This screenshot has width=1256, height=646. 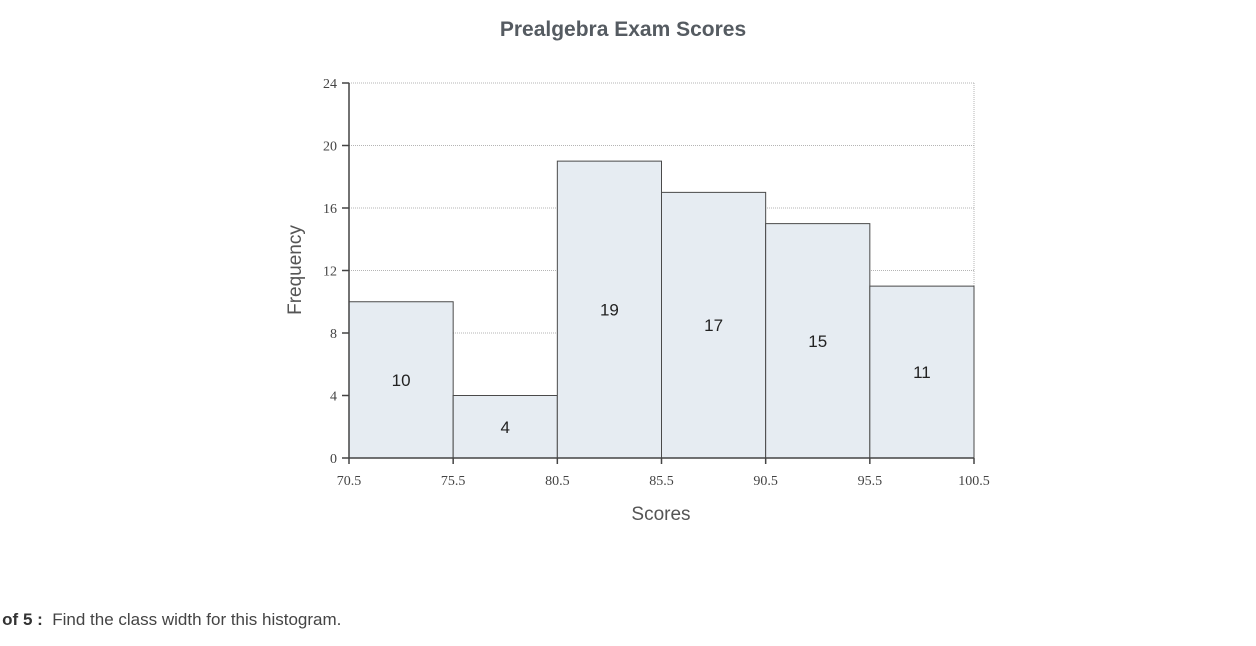 I want to click on x-tick-label-0: 70.5, so click(x=349, y=481).